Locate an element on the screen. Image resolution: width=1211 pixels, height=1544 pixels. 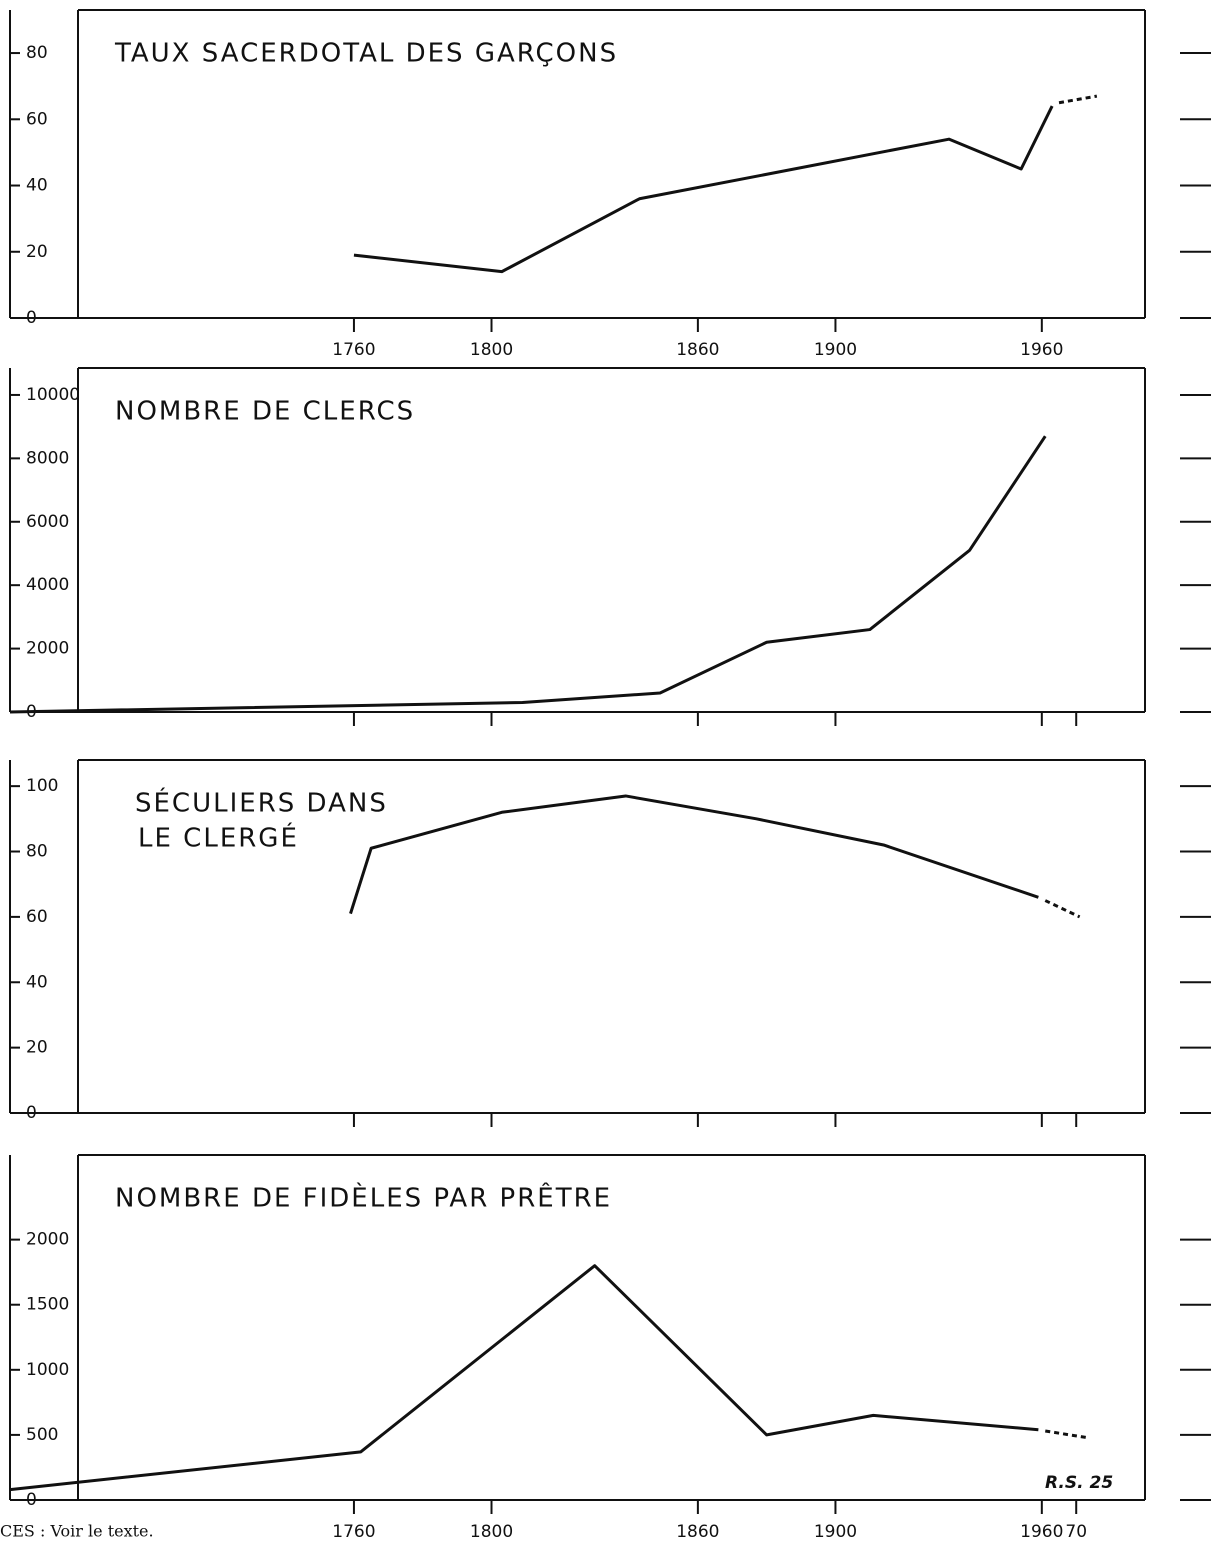
y-tick-label: 1500 is located at coordinates (47, 1305).